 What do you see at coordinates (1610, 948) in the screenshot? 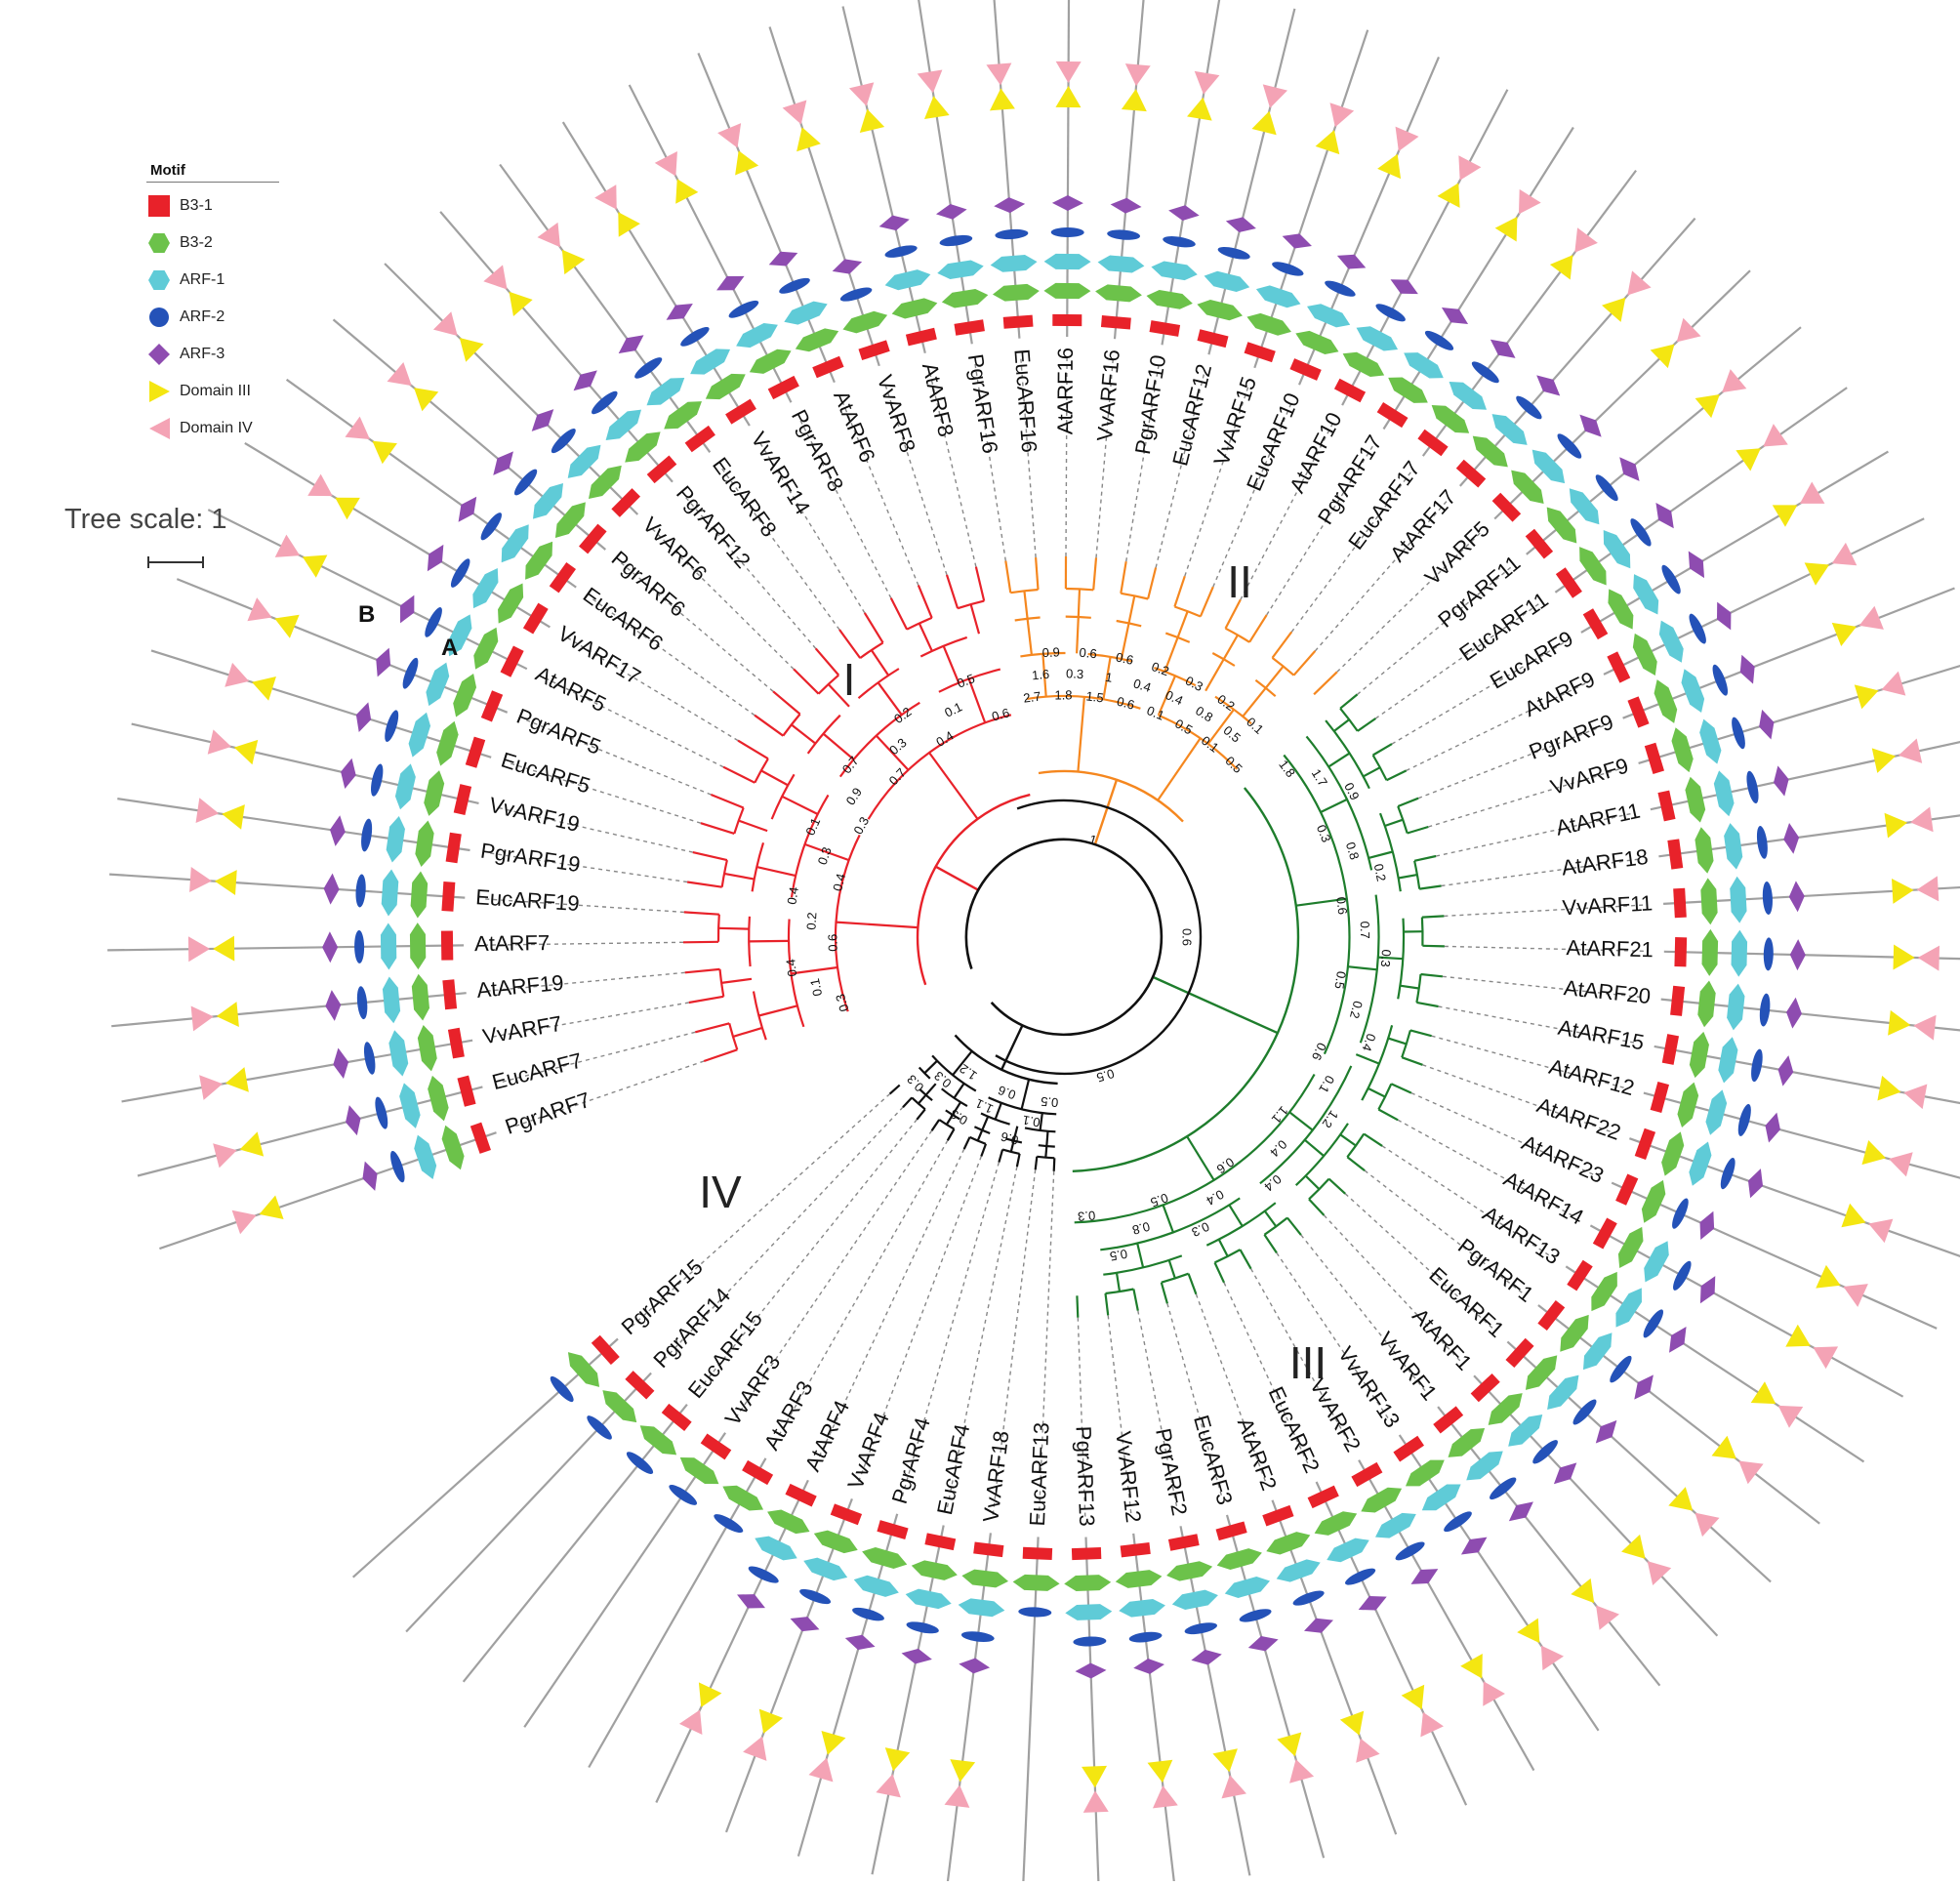
I see `taxon-label: AtARF21` at bounding box center [1610, 948].